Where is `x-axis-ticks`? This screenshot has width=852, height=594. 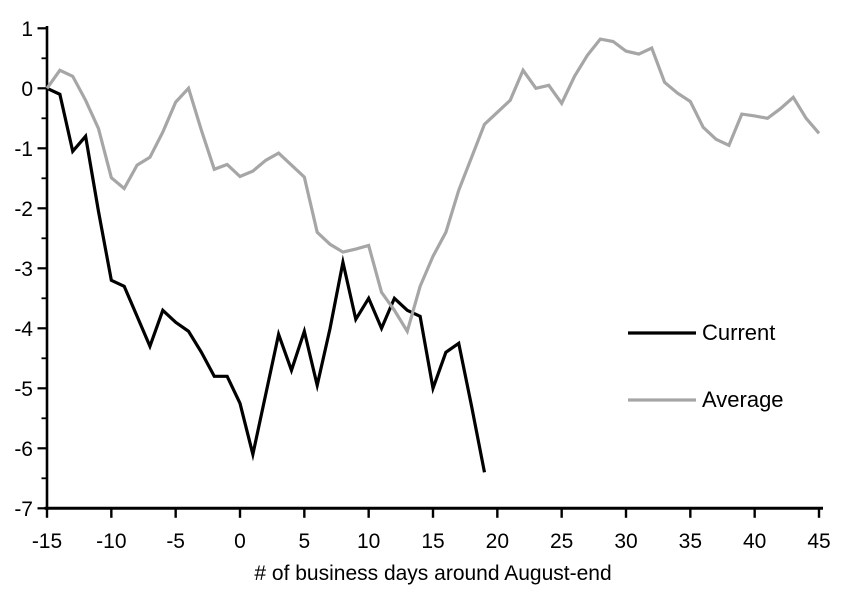 x-axis-ticks is located at coordinates (433, 513).